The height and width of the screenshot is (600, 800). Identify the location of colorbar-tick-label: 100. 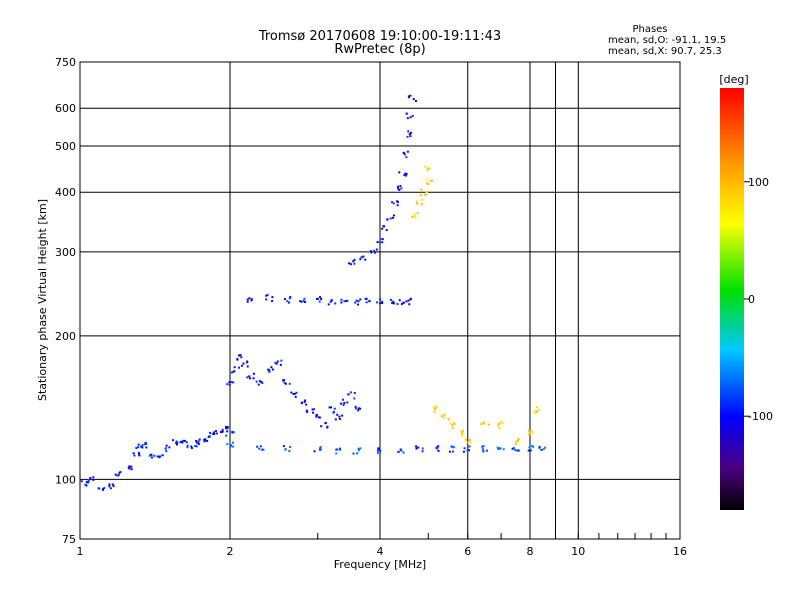
(758, 182).